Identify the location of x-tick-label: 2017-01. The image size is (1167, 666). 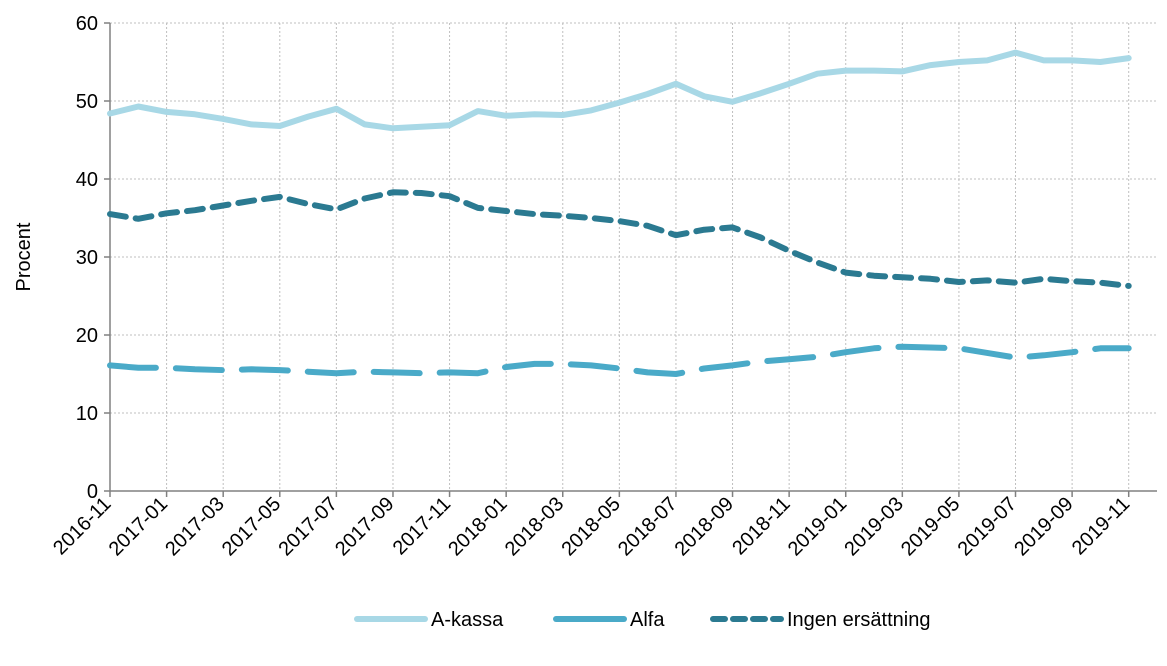
(138, 526).